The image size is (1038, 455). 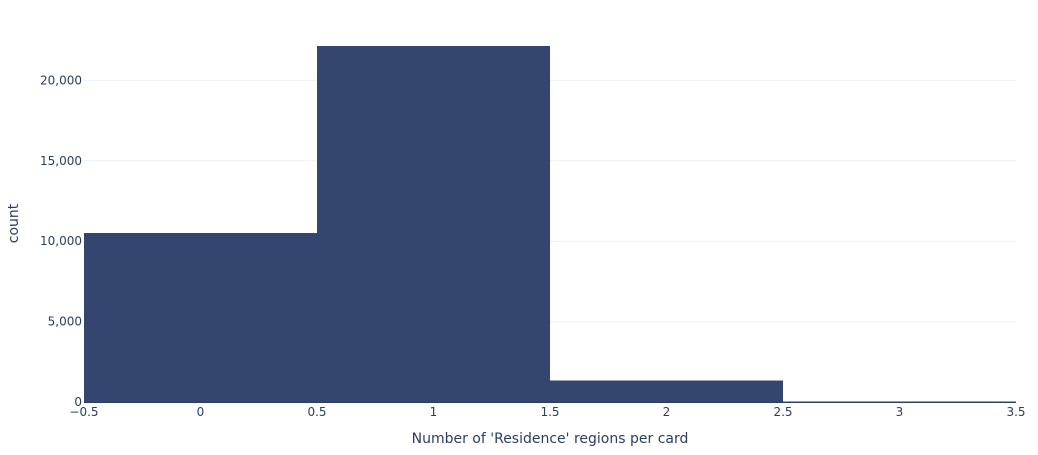 I want to click on y-tick-label: 5,000, so click(x=65, y=322).